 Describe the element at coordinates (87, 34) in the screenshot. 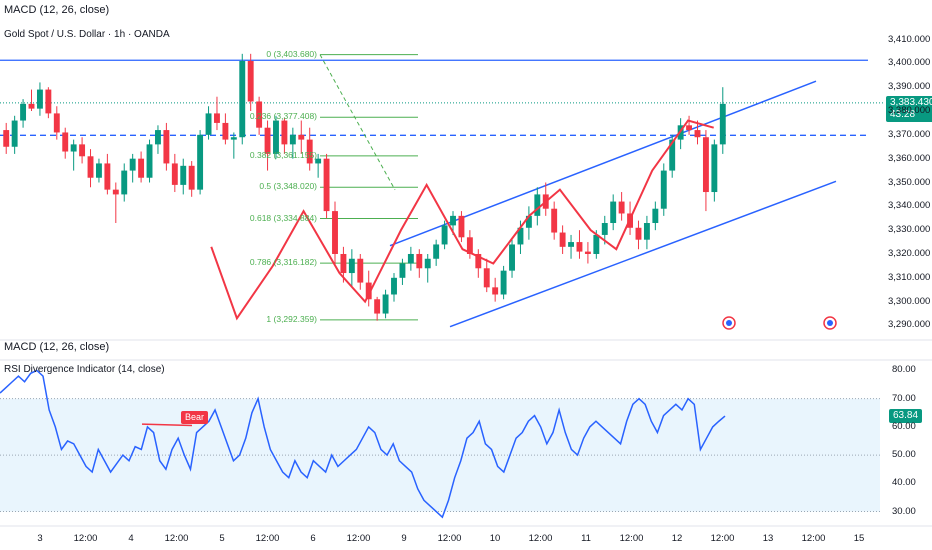

I see `symbol-title: Gold Spot / U.S. Dollar · 1h · OANDA` at that location.